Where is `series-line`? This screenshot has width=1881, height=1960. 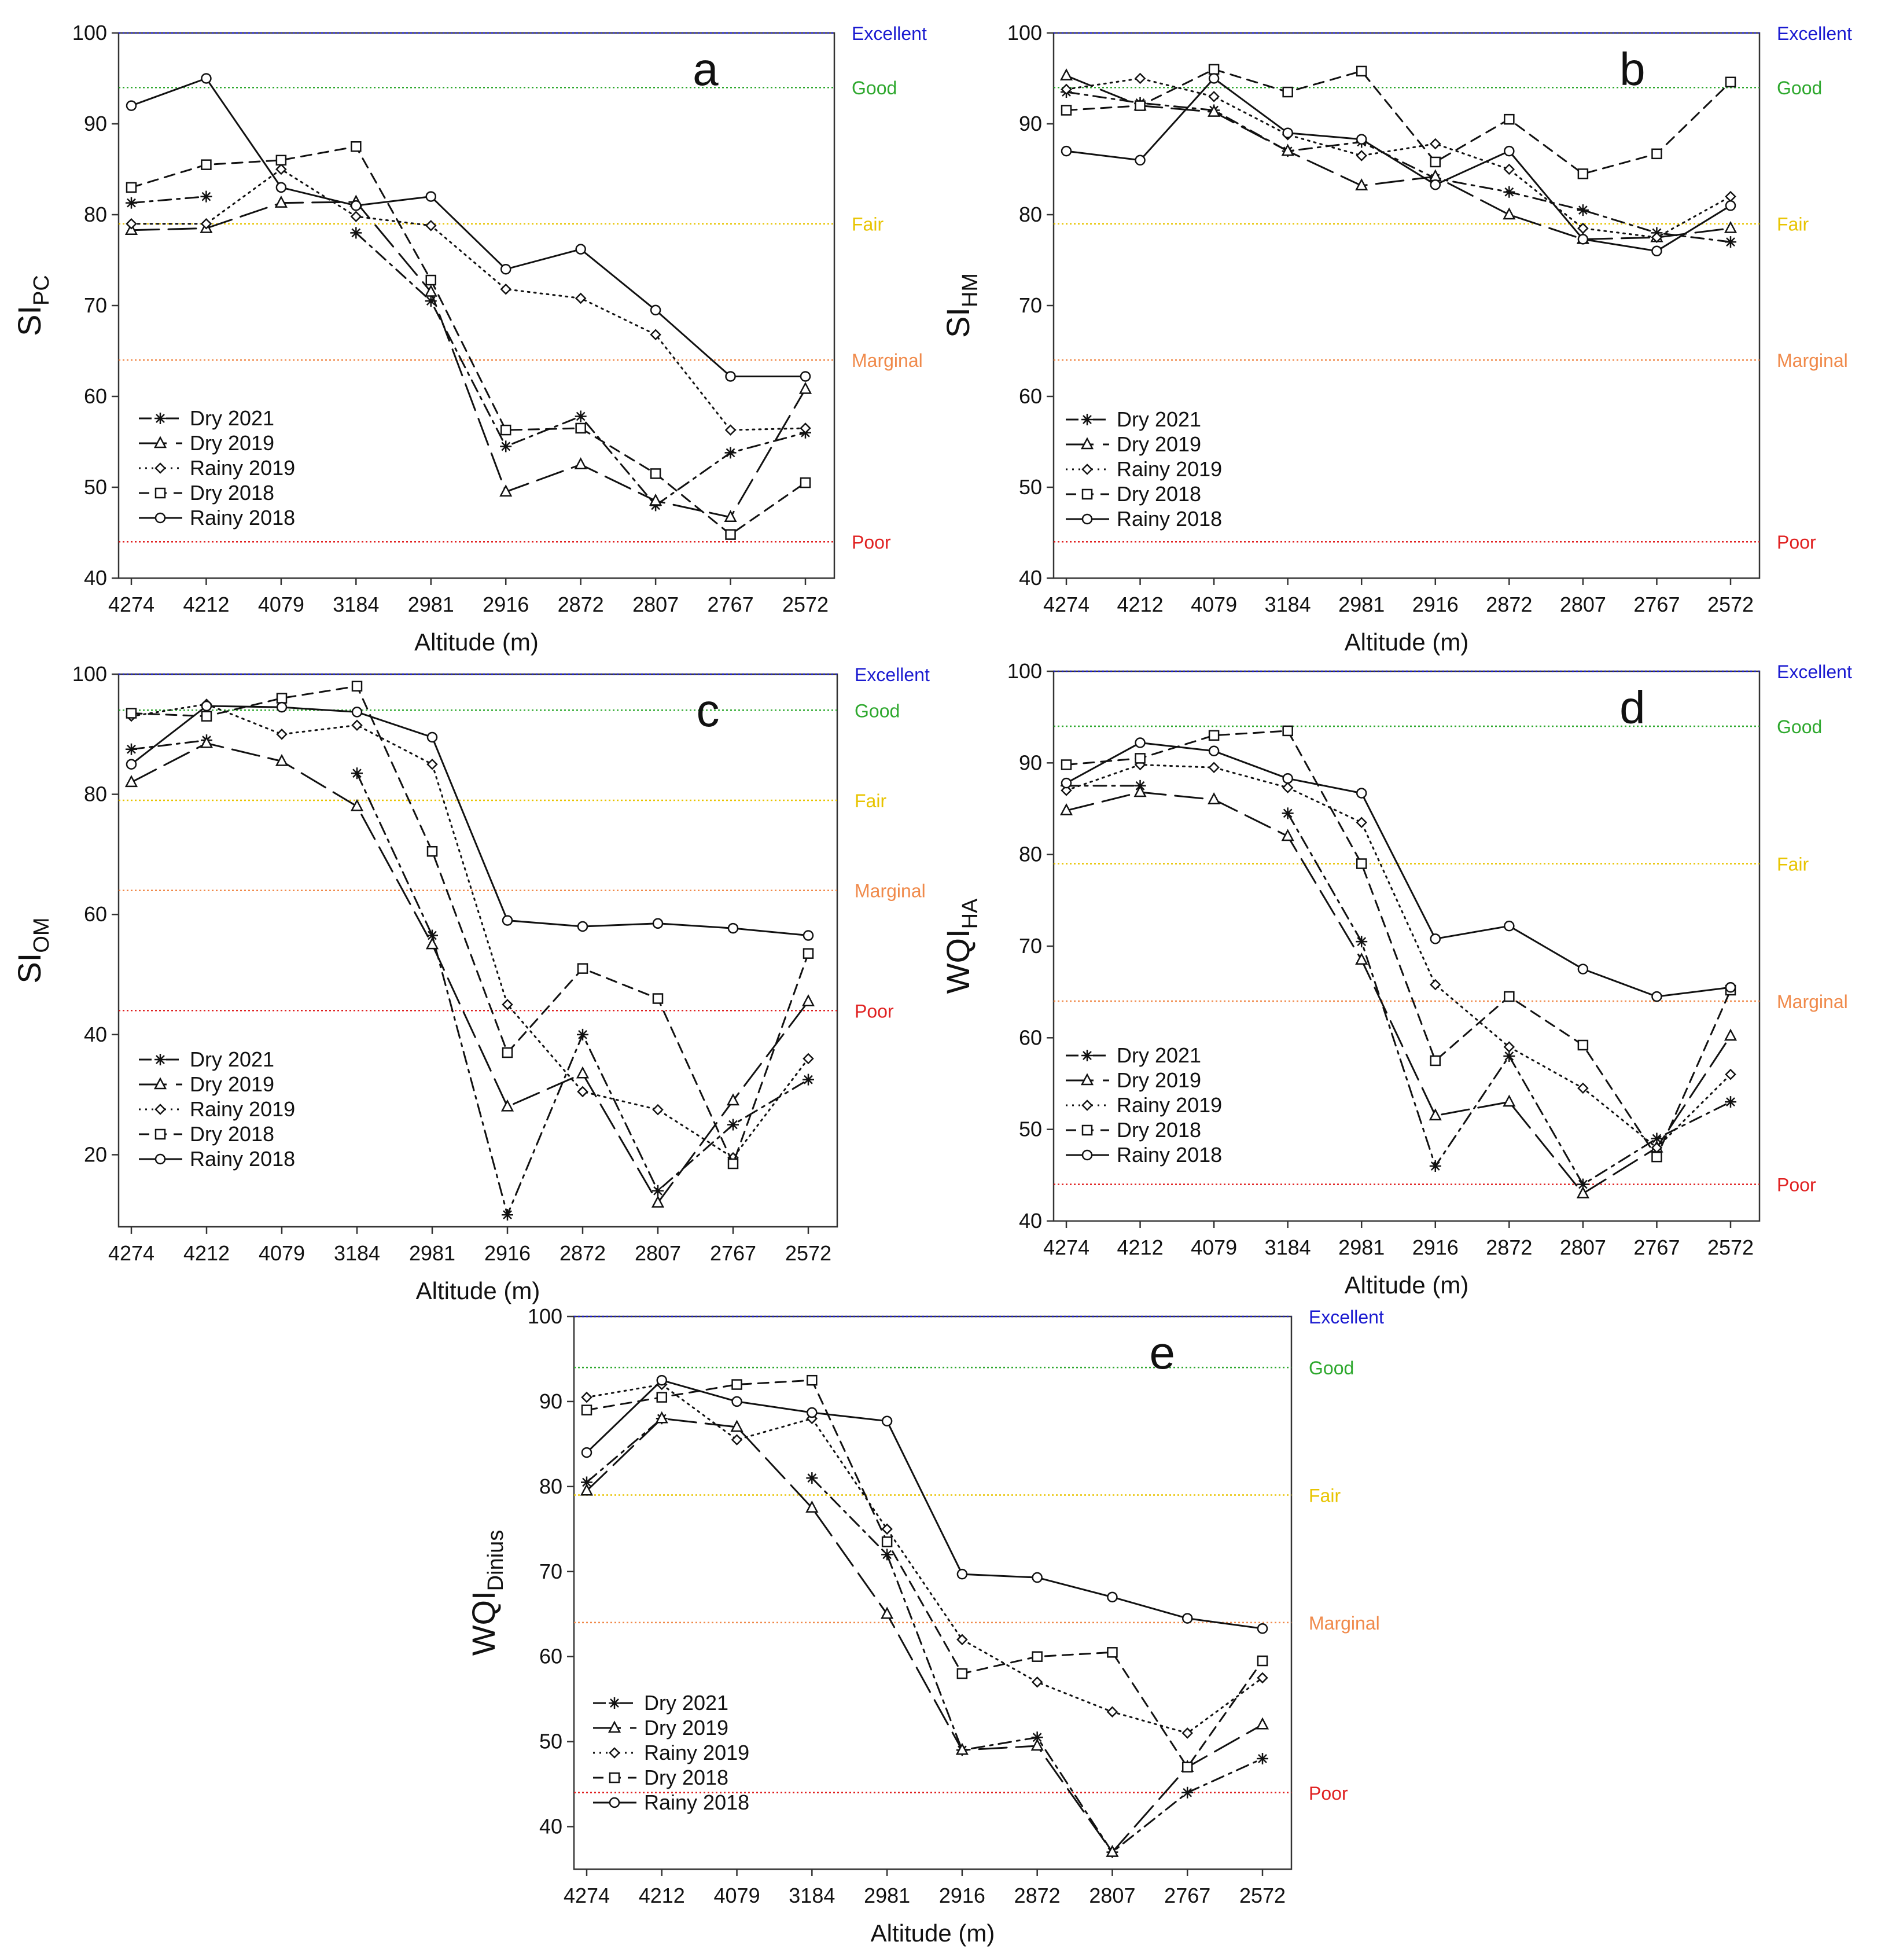
series-line is located at coordinates (1398, 158).